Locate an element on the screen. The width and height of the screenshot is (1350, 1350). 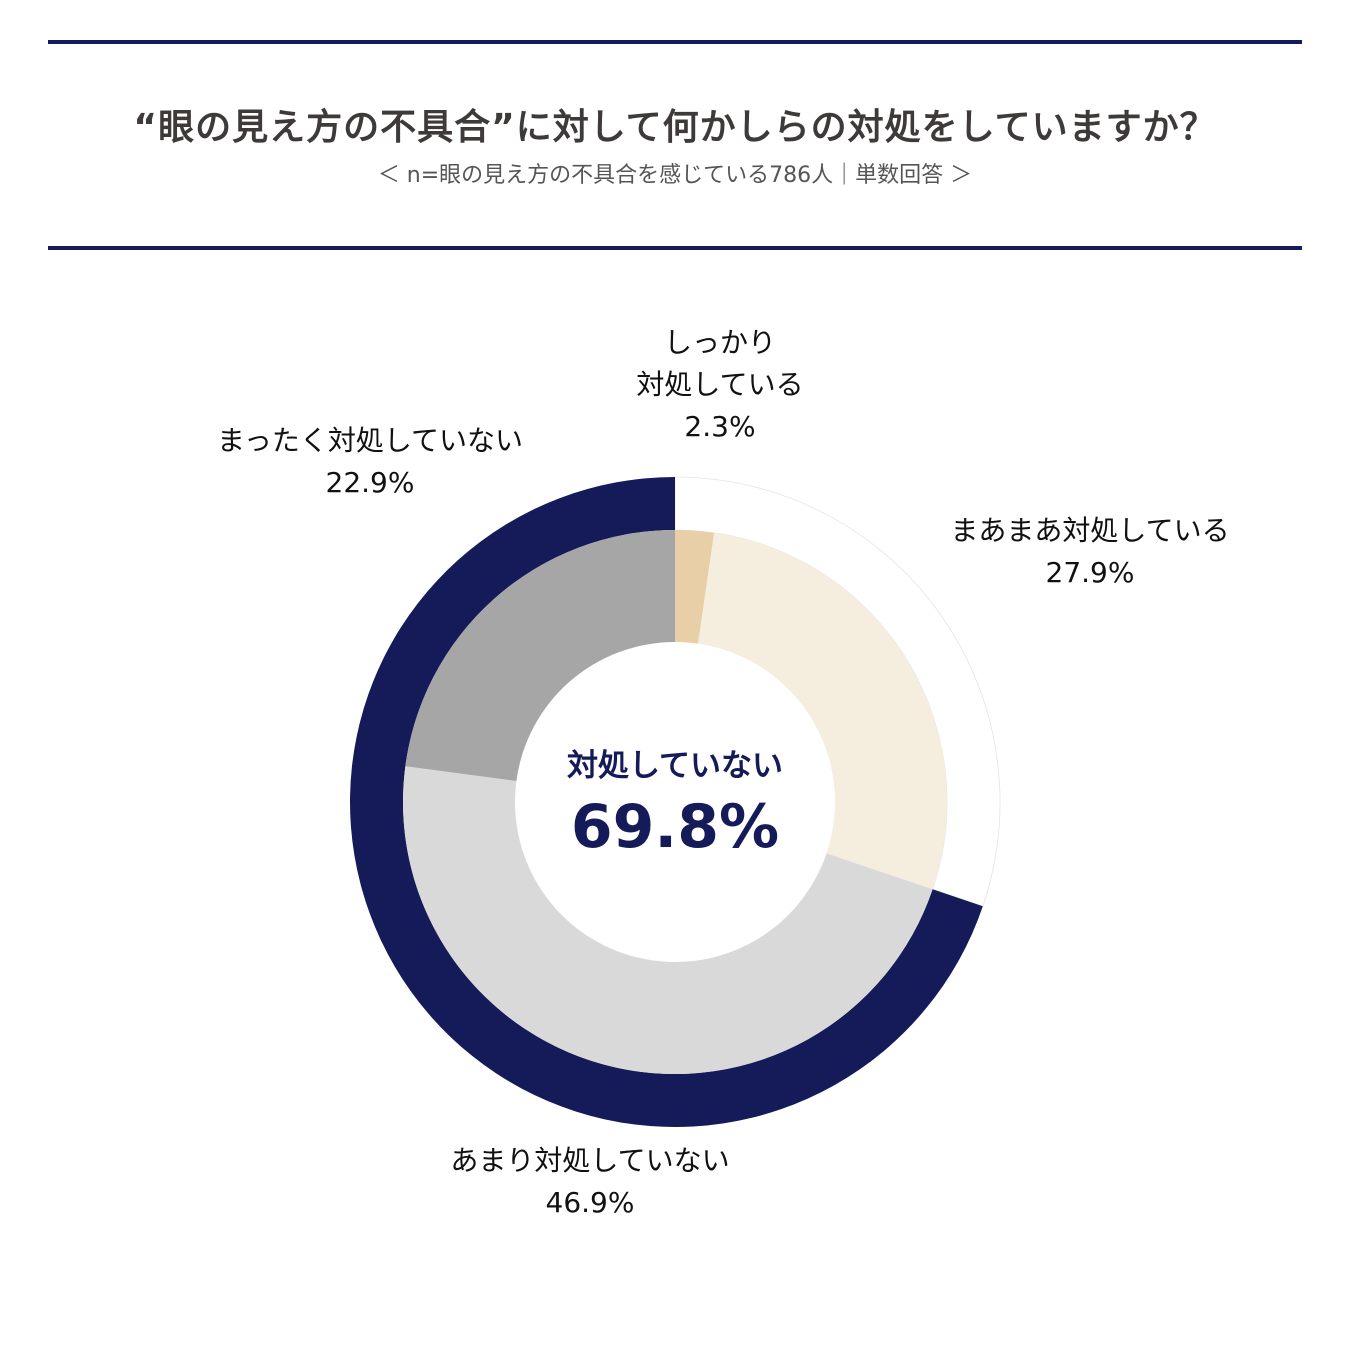
slice-label-somewhat: まあまあ対処している 27.9% is located at coordinates (1090, 552).